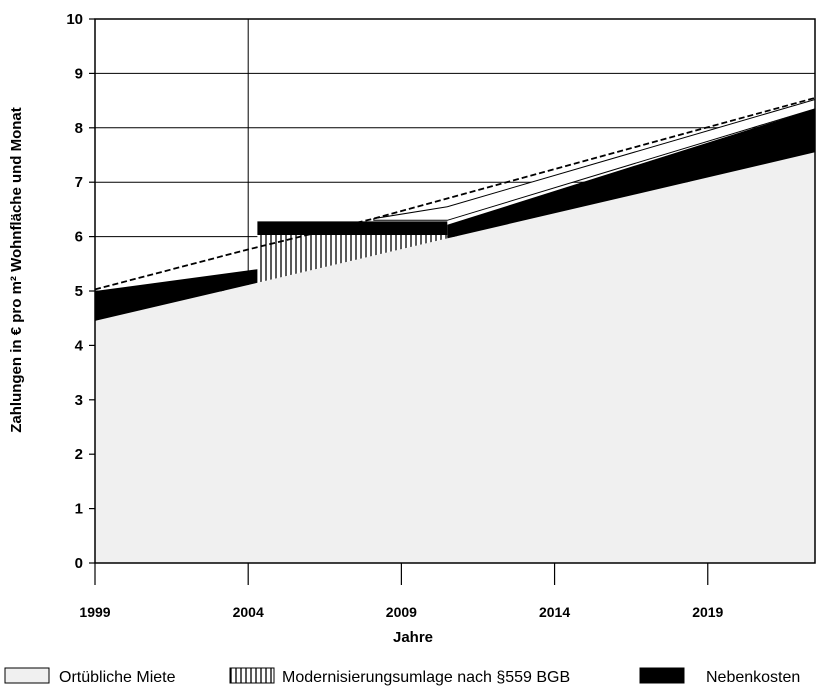 The image size is (825, 698). Describe the element at coordinates (401, 612) in the screenshot. I see `x-tick-label-2009: 2009` at that location.